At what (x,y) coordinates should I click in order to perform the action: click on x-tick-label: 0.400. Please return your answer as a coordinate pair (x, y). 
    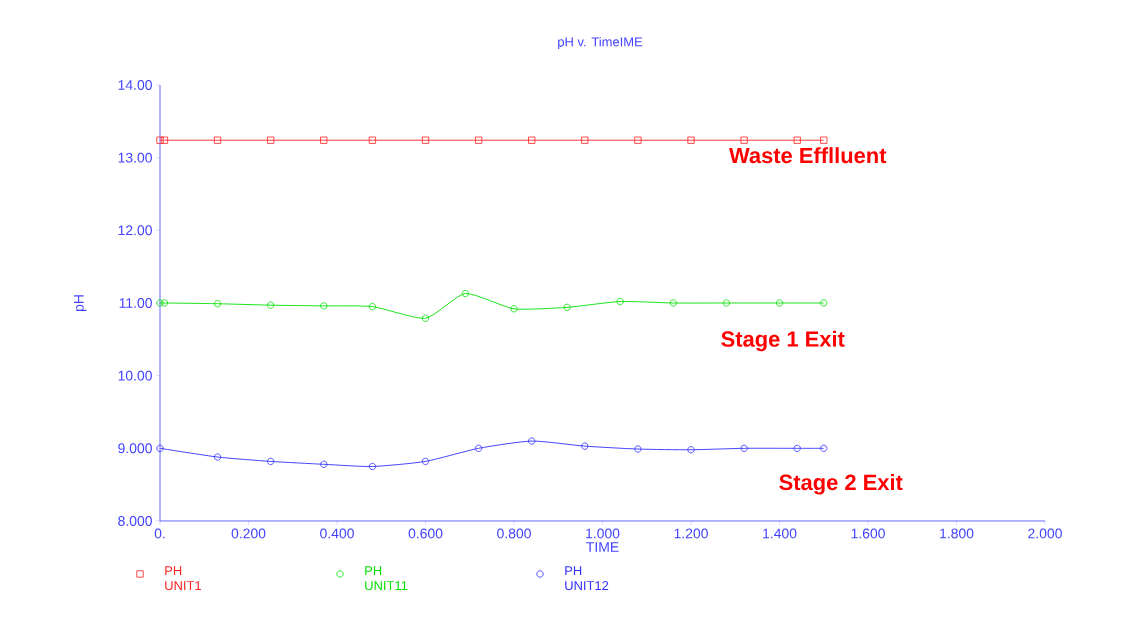
    Looking at the image, I should click on (337, 533).